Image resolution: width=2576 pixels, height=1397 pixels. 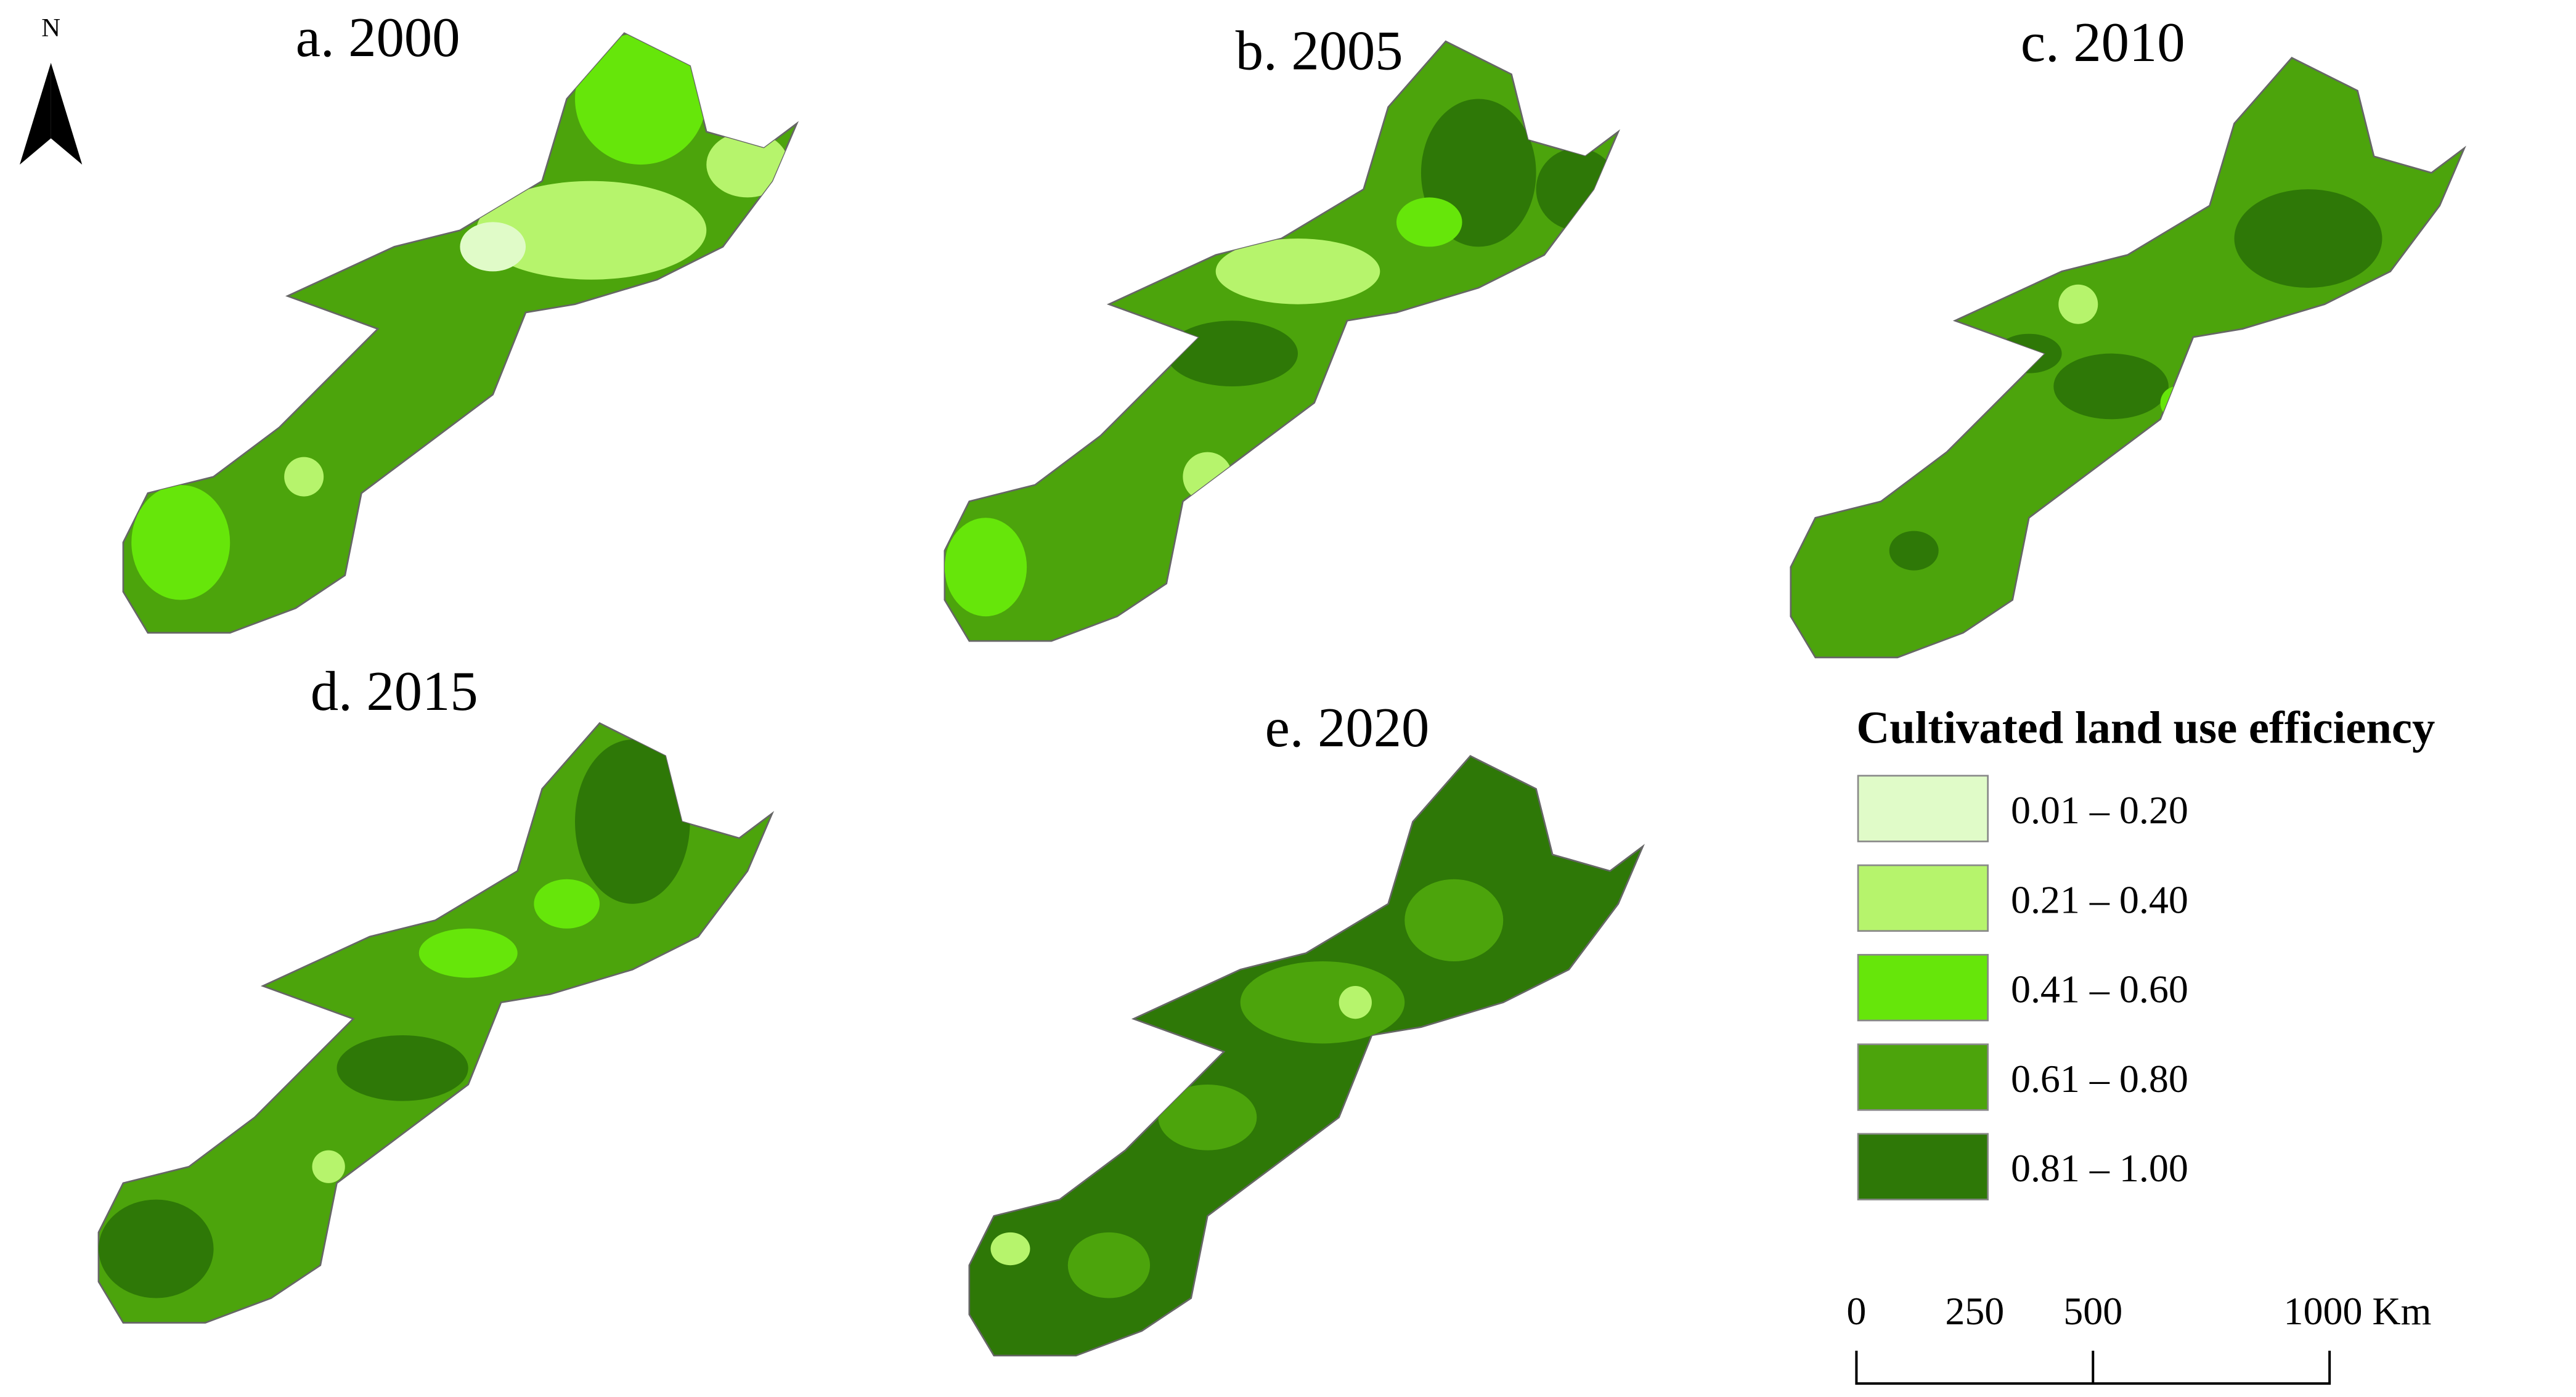 What do you see at coordinates (2357, 1311) in the screenshot?
I see `scale-label: 1000 Km` at bounding box center [2357, 1311].